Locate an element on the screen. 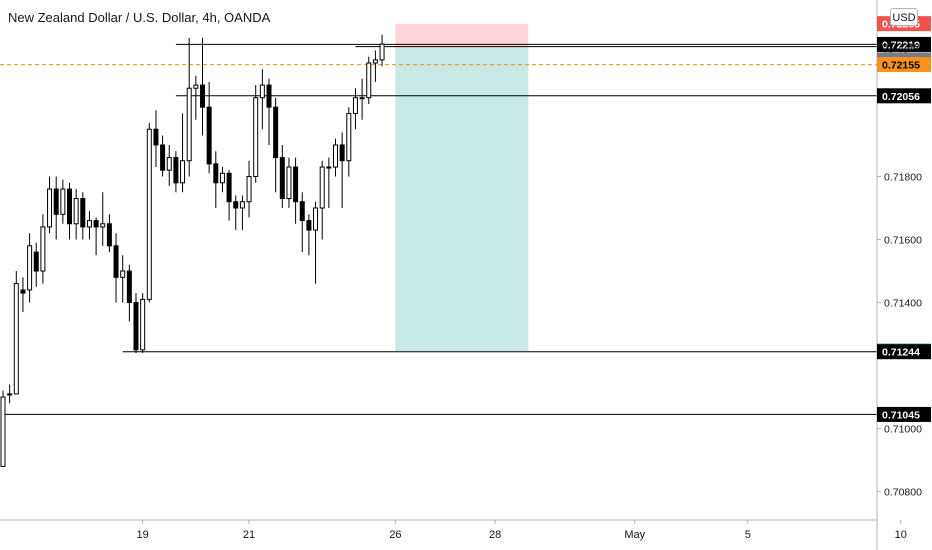 This screenshot has height=550, width=932. y-tick-label: 0.70800 is located at coordinates (903, 493).